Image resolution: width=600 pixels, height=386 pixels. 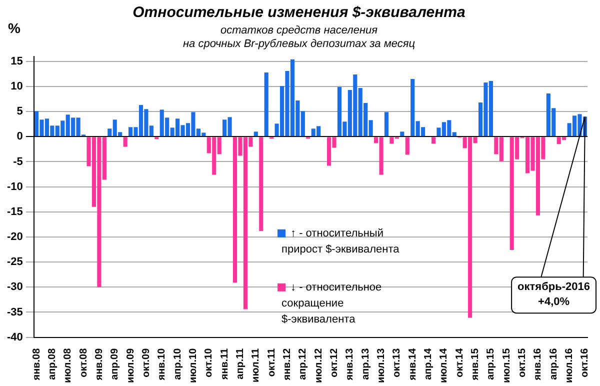 What do you see at coordinates (428, 364) in the screenshot?
I see `x-tick-label: апр.14` at bounding box center [428, 364].